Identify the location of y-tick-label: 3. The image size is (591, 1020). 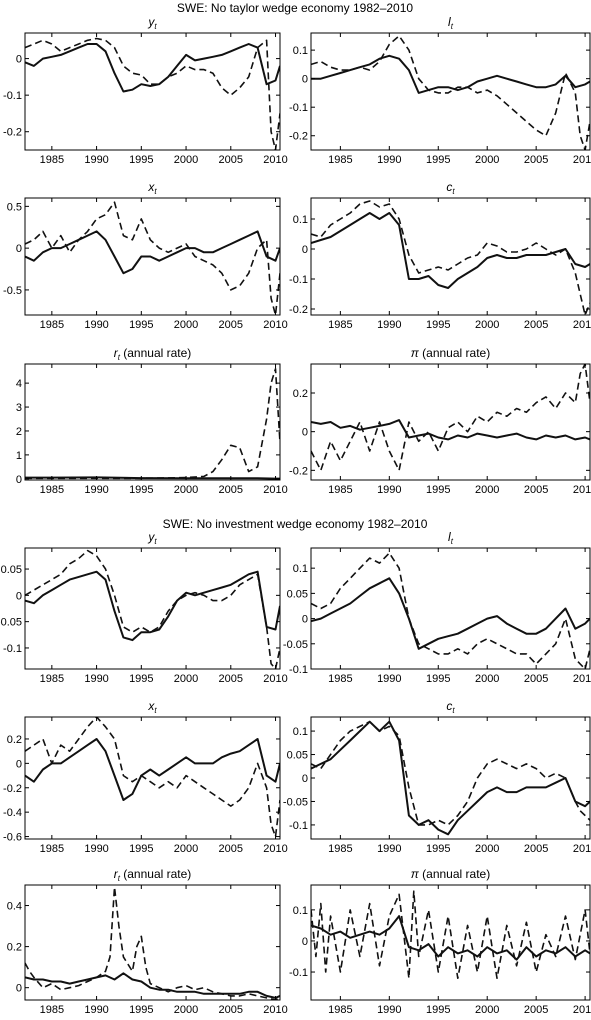
(19, 408).